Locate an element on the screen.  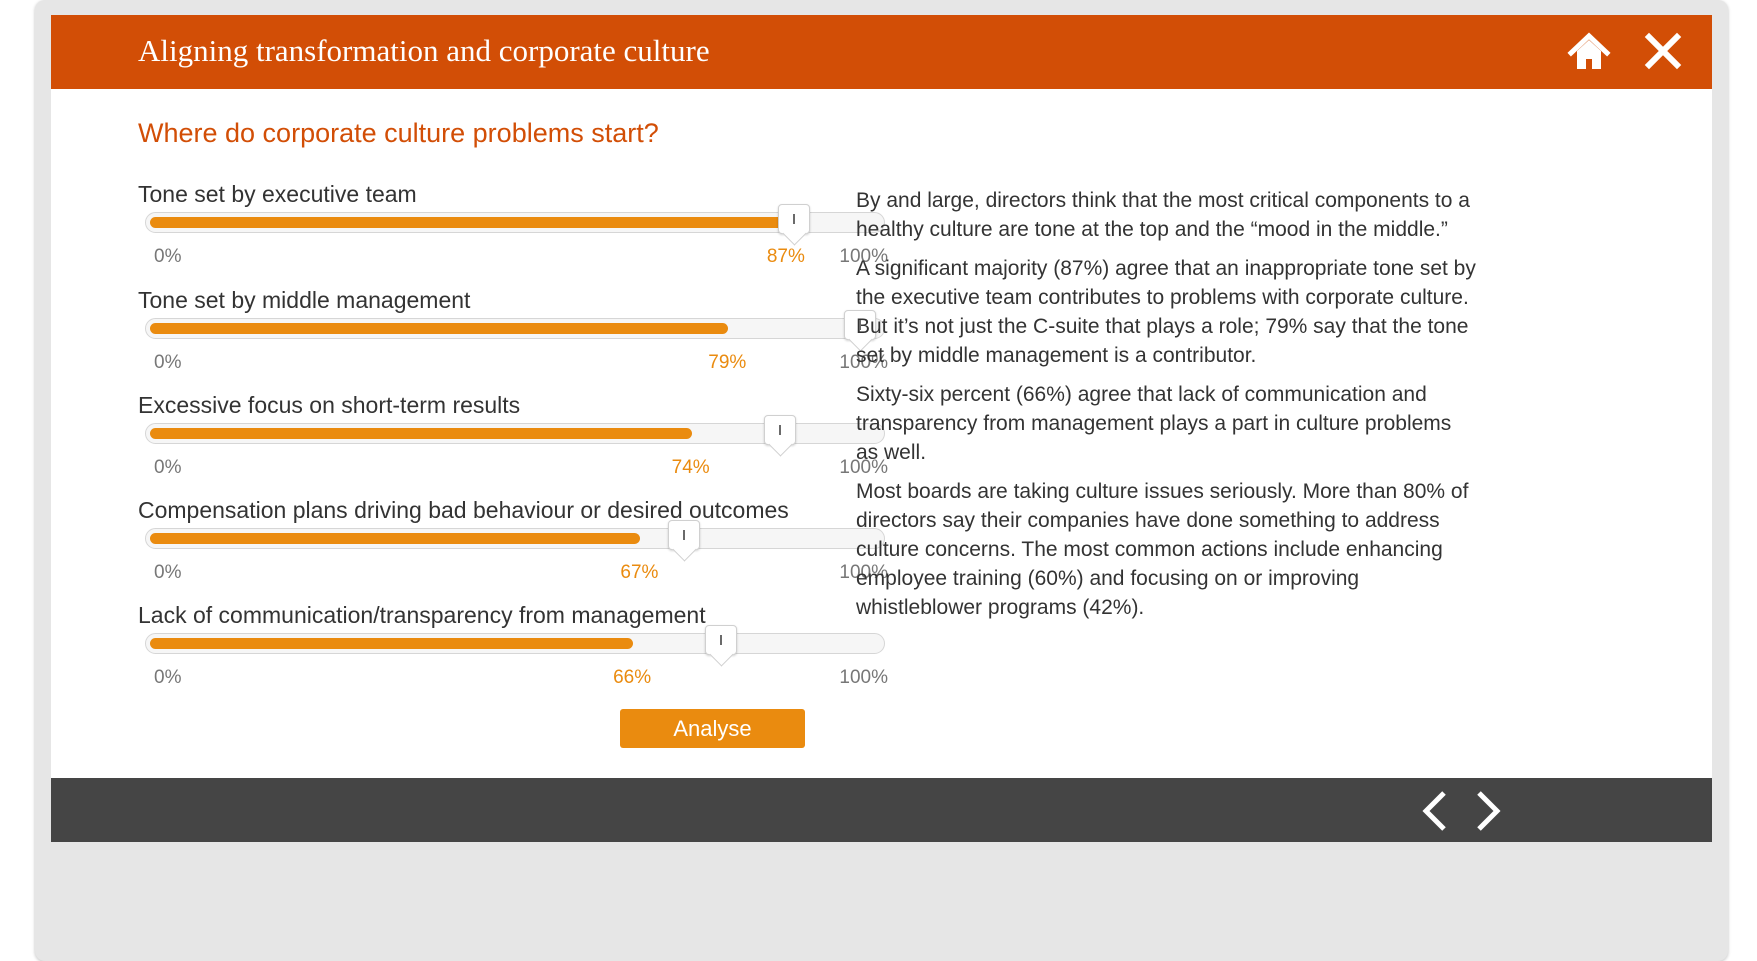
slider-label: Tone set by middle management is located at coordinates (304, 300).